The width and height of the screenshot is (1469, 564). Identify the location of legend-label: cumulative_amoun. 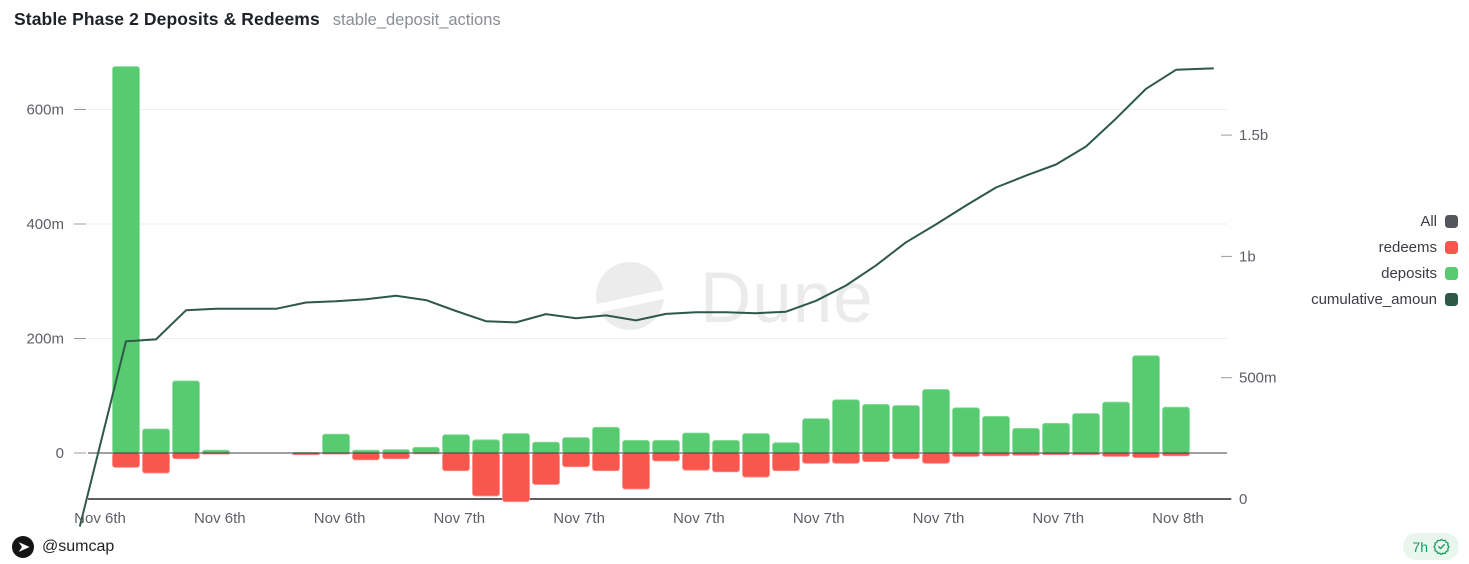
(1374, 299).